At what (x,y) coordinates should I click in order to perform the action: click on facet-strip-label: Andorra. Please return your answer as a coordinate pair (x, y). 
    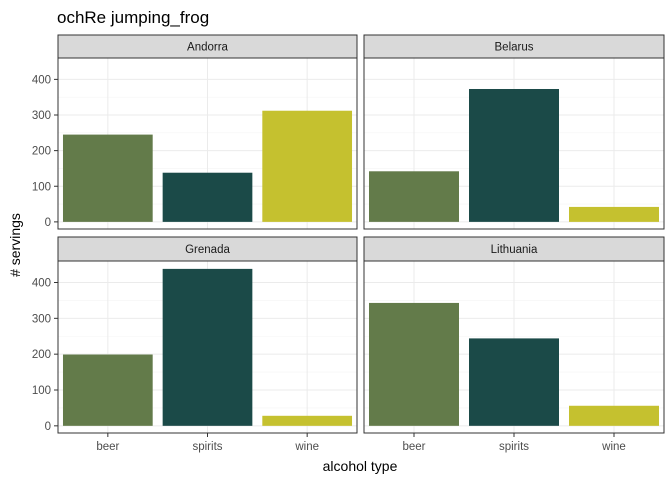
    Looking at the image, I should click on (208, 48).